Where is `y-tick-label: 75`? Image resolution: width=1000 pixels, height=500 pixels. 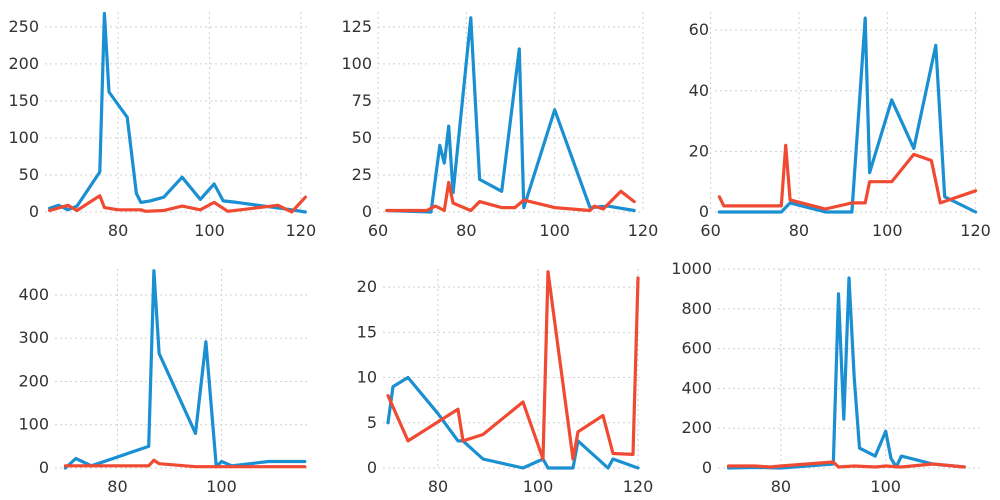
y-tick-label: 75 is located at coordinates (362, 100).